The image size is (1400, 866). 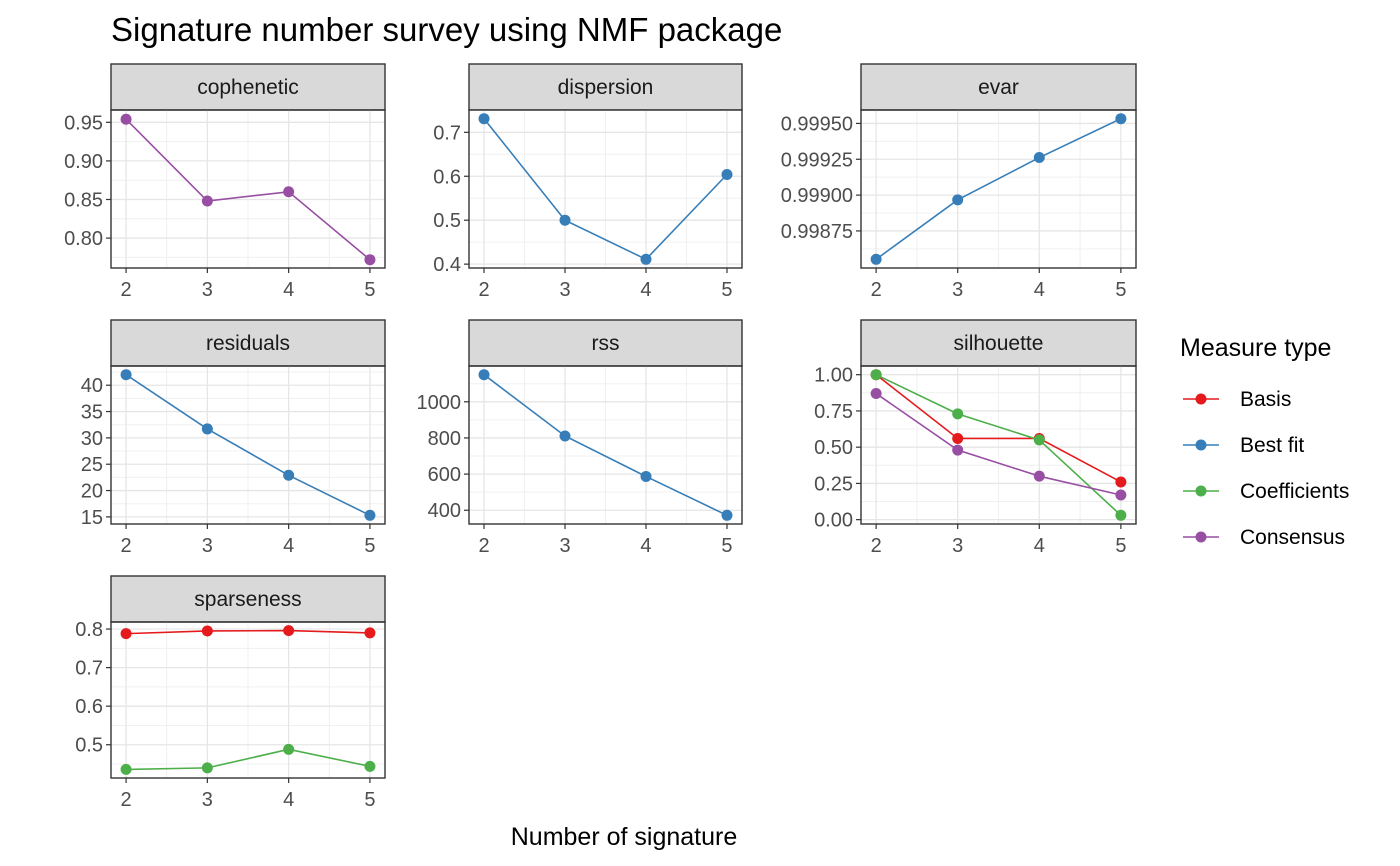 I want to click on y-tick-label: 0.75, so click(x=833, y=412).